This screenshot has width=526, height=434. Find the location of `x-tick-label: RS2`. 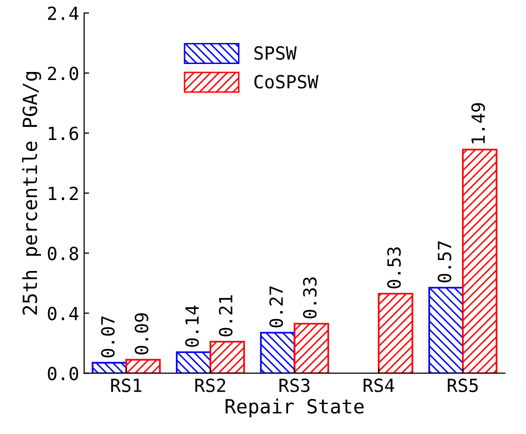

x-tick-label: RS2 is located at coordinates (210, 385).